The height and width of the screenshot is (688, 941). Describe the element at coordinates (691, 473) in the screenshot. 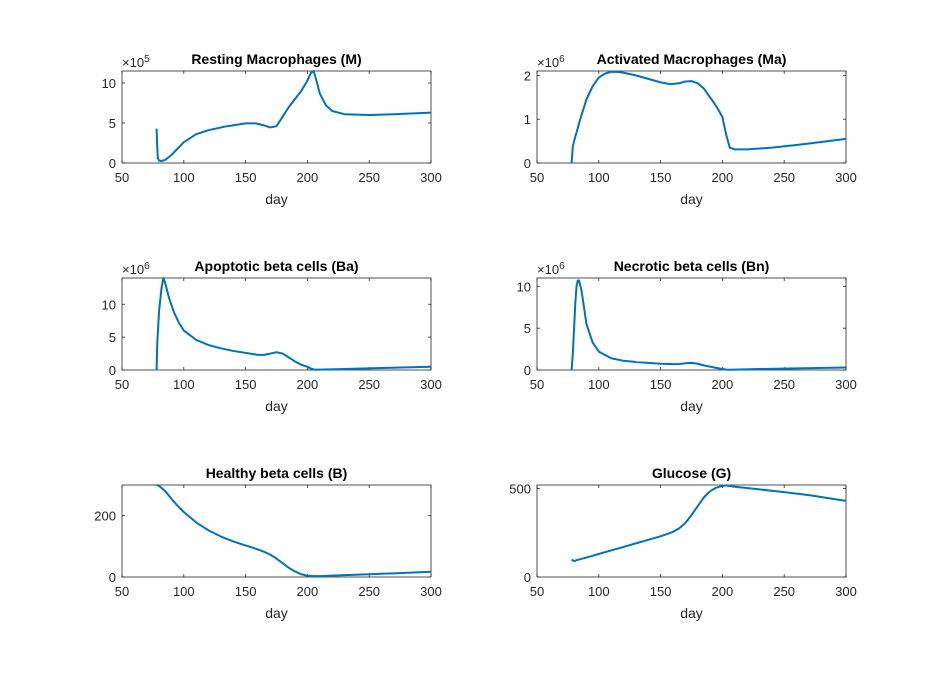

I see `subplot-title: Glucose (G)` at that location.